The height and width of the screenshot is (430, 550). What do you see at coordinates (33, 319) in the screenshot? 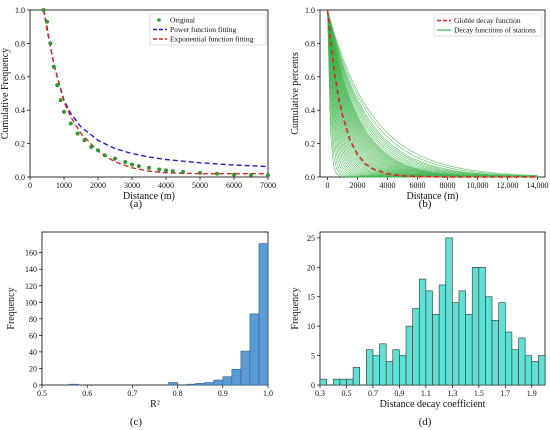
I see `y-tick-label: 80` at bounding box center [33, 319].